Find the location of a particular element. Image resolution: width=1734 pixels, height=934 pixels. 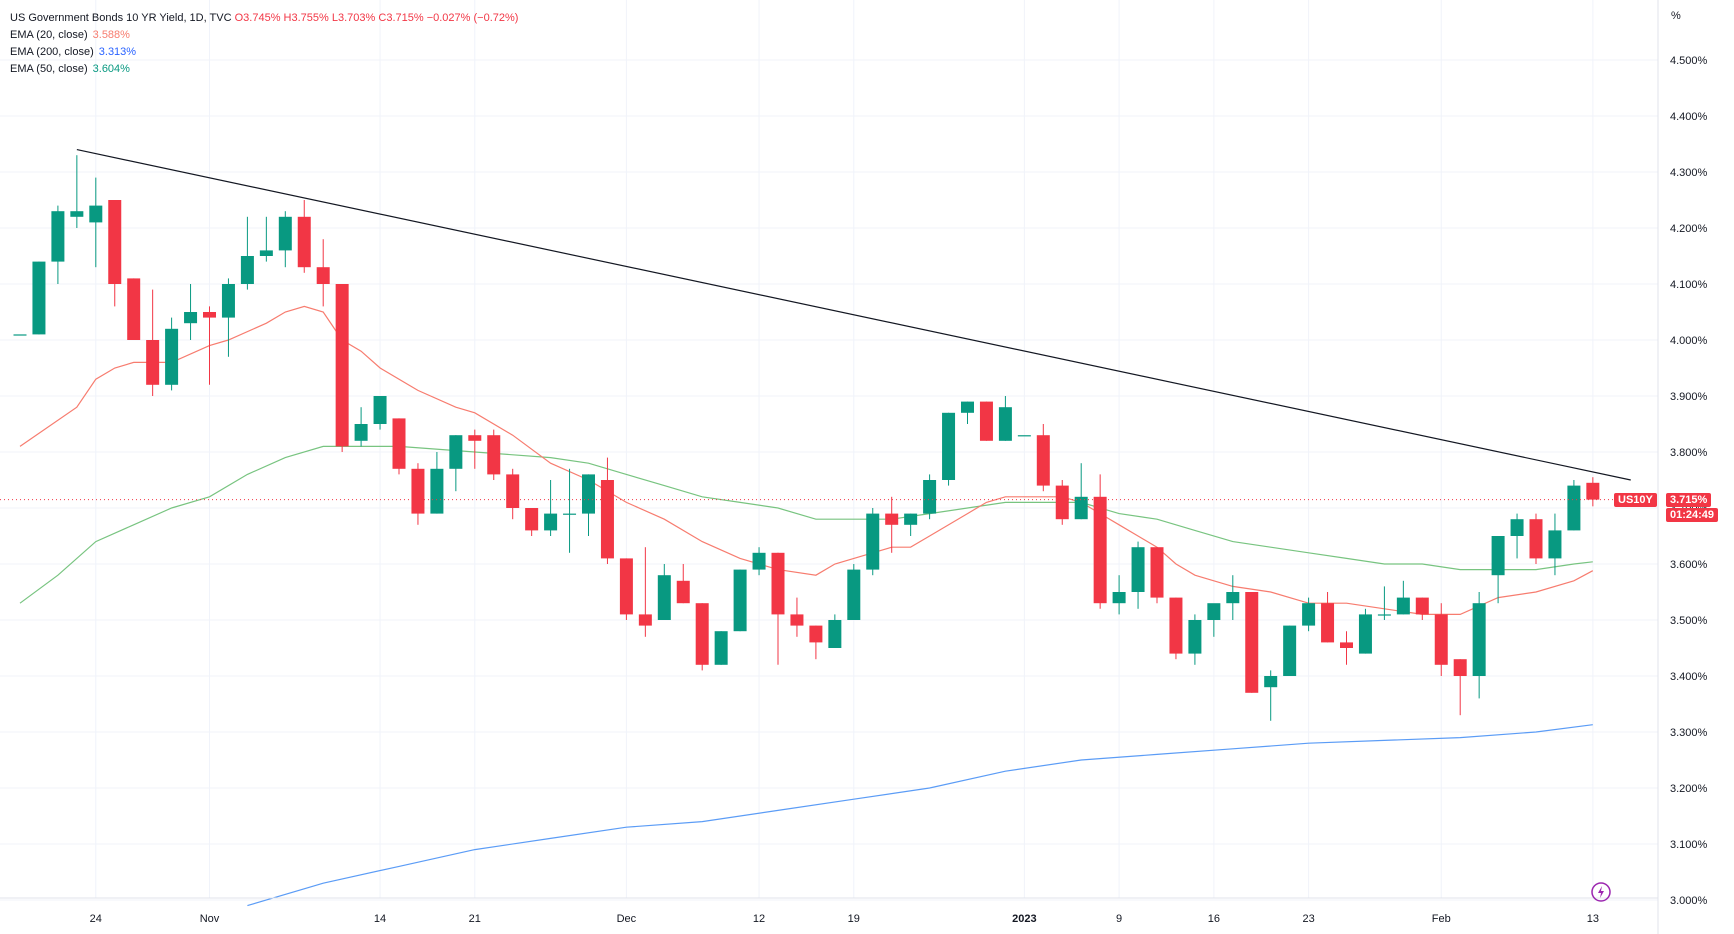

replay-icon is located at coordinates (1601, 892).